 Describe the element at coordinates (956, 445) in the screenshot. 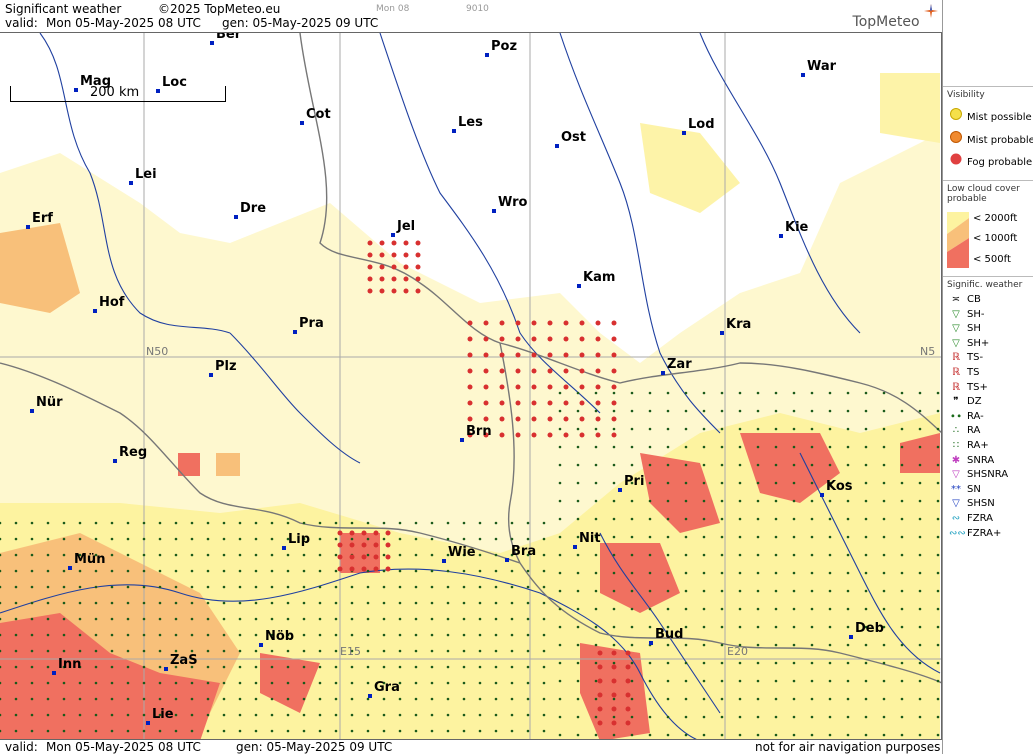

I see `weather-symbol-icon: ∷` at that location.